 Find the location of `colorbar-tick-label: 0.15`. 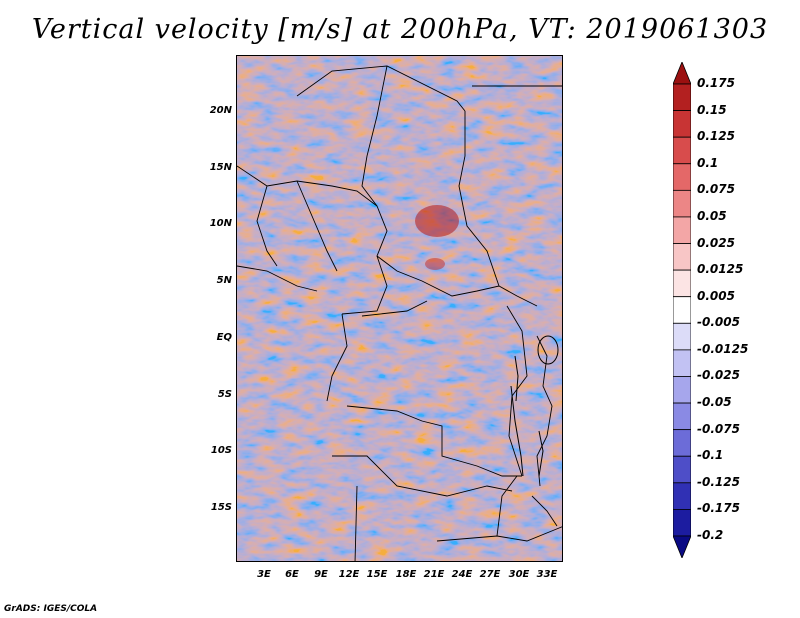

colorbar-tick-label: 0.15 is located at coordinates (712, 109).